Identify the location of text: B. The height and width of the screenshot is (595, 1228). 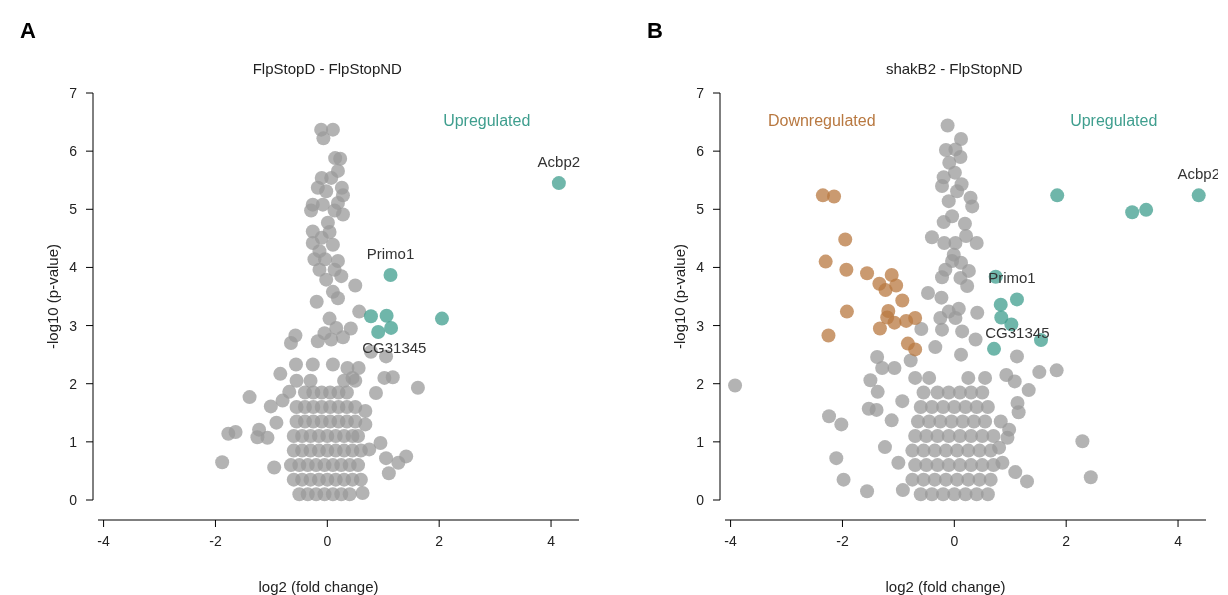
(655, 30).